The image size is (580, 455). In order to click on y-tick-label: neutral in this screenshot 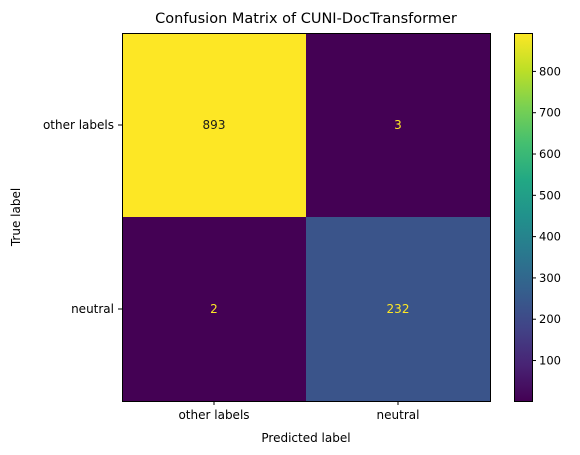, I will do `click(92, 309)`.